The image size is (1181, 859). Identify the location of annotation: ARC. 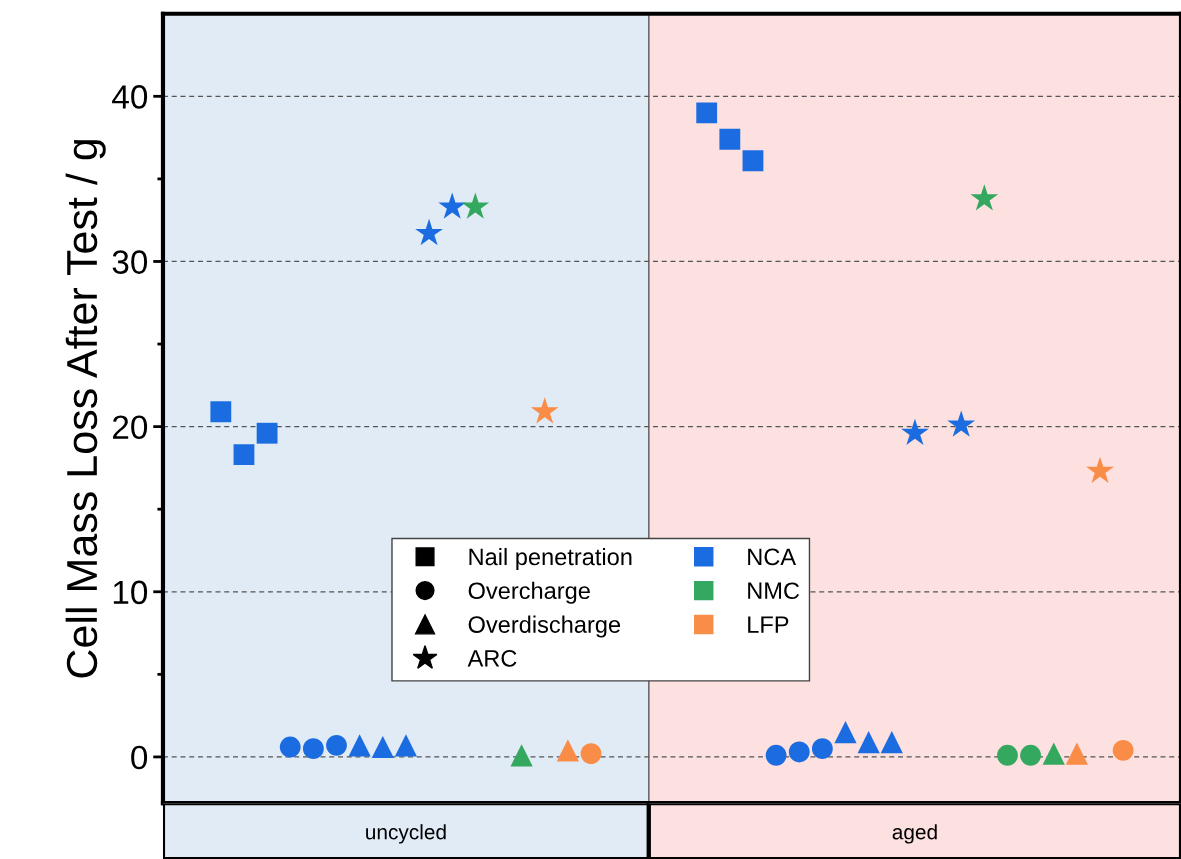
(492, 658).